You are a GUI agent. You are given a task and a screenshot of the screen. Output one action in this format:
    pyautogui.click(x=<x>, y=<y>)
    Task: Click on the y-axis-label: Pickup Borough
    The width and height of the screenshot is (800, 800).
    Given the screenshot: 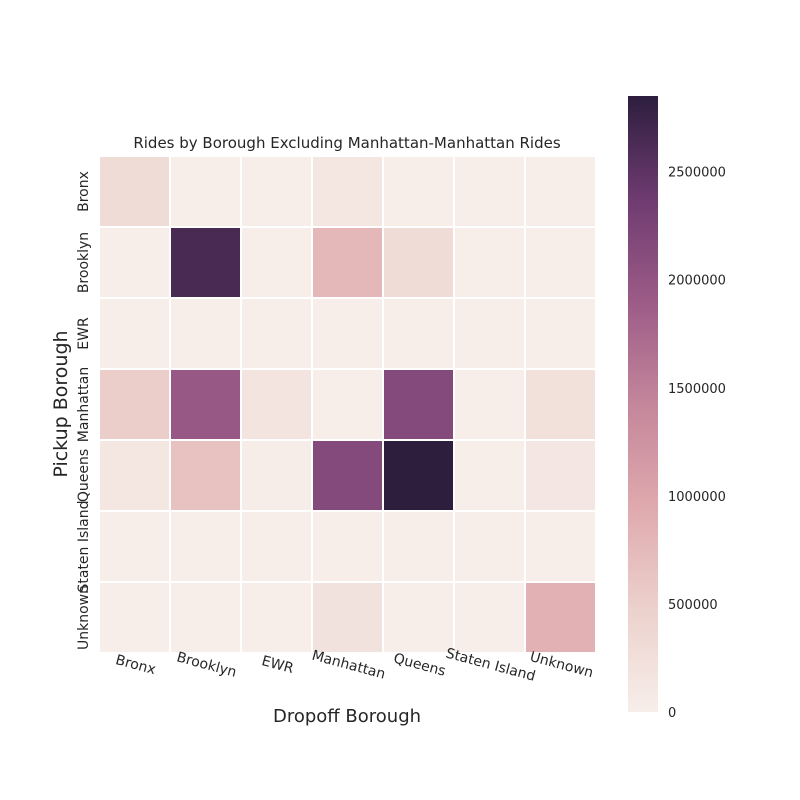 What is the action you would take?
    pyautogui.click(x=61, y=403)
    